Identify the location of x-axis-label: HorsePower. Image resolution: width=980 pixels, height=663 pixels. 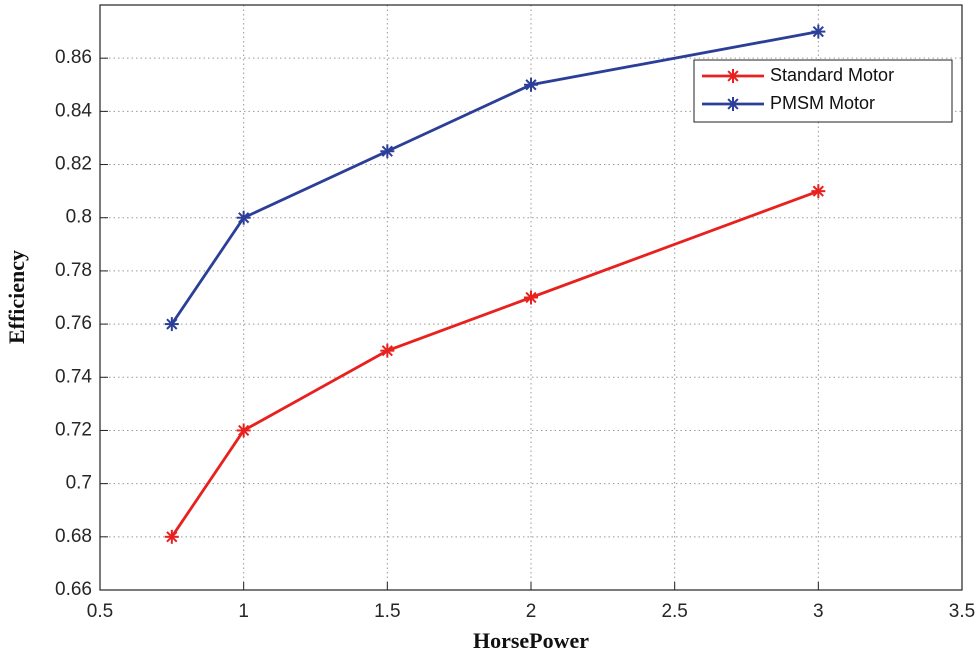
(531, 640).